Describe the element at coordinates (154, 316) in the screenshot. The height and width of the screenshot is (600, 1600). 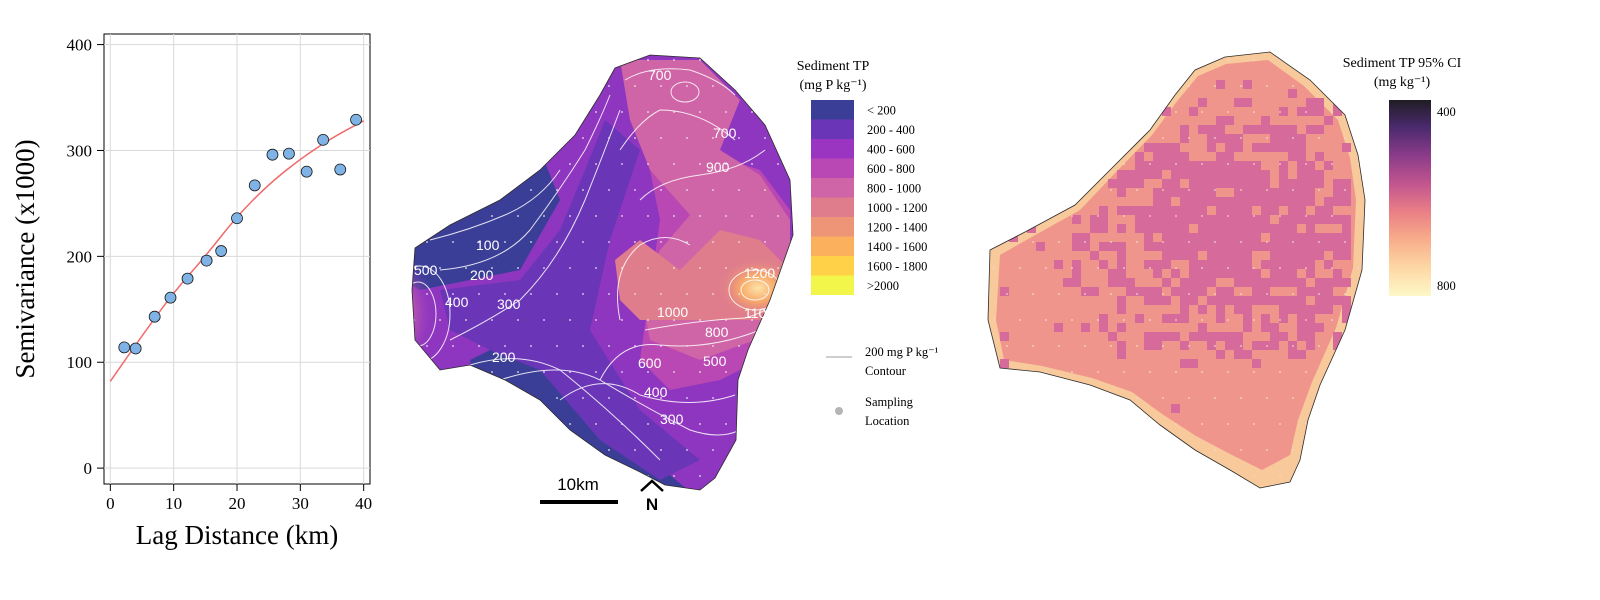
I see `data-point` at that location.